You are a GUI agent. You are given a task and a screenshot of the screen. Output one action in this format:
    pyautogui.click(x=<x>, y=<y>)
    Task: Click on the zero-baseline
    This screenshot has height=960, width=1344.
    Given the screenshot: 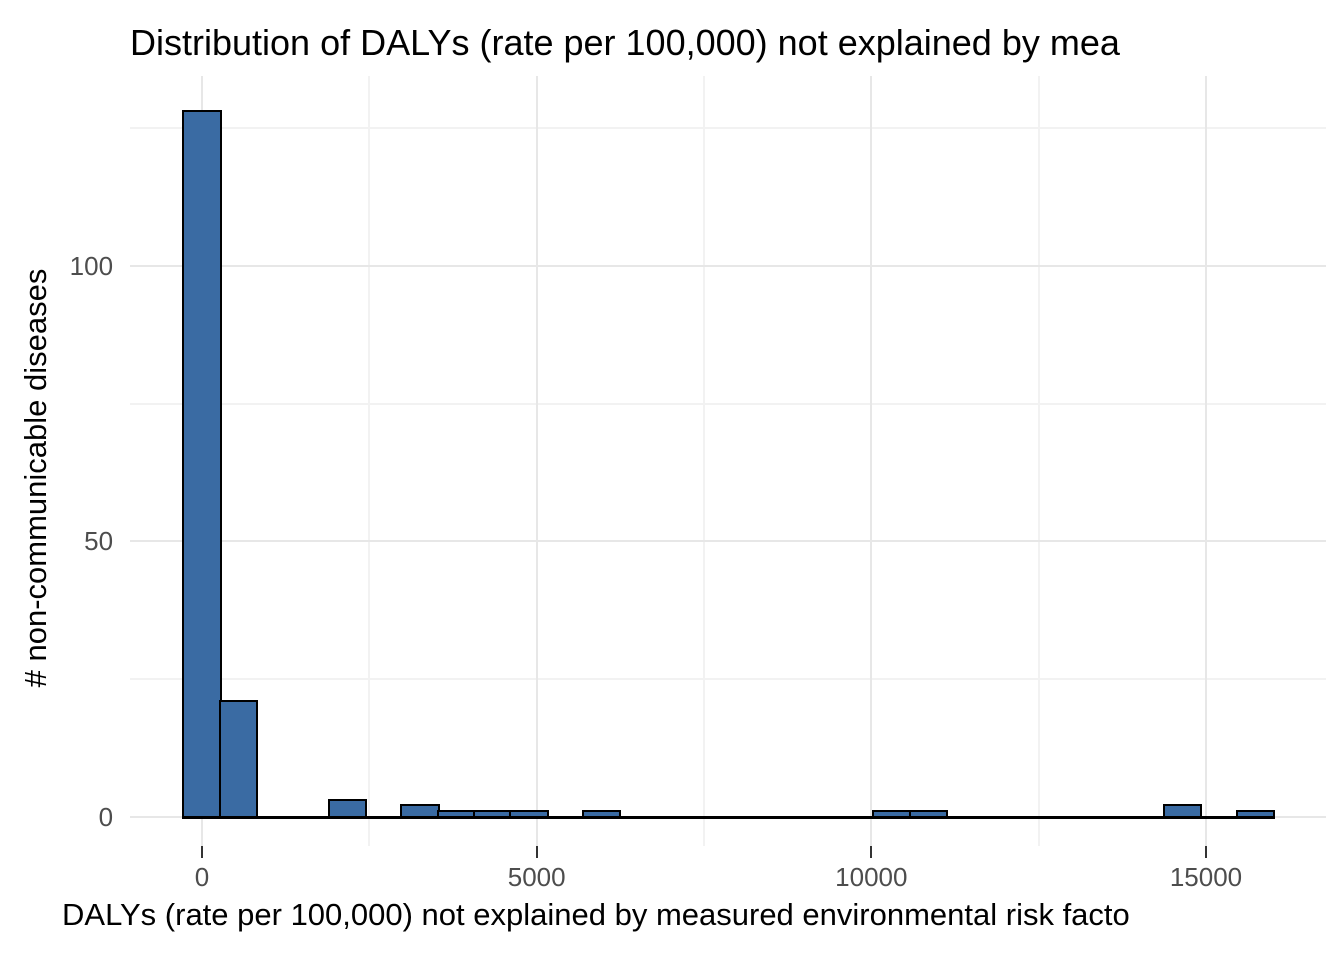 What is the action you would take?
    pyautogui.click(x=729, y=817)
    